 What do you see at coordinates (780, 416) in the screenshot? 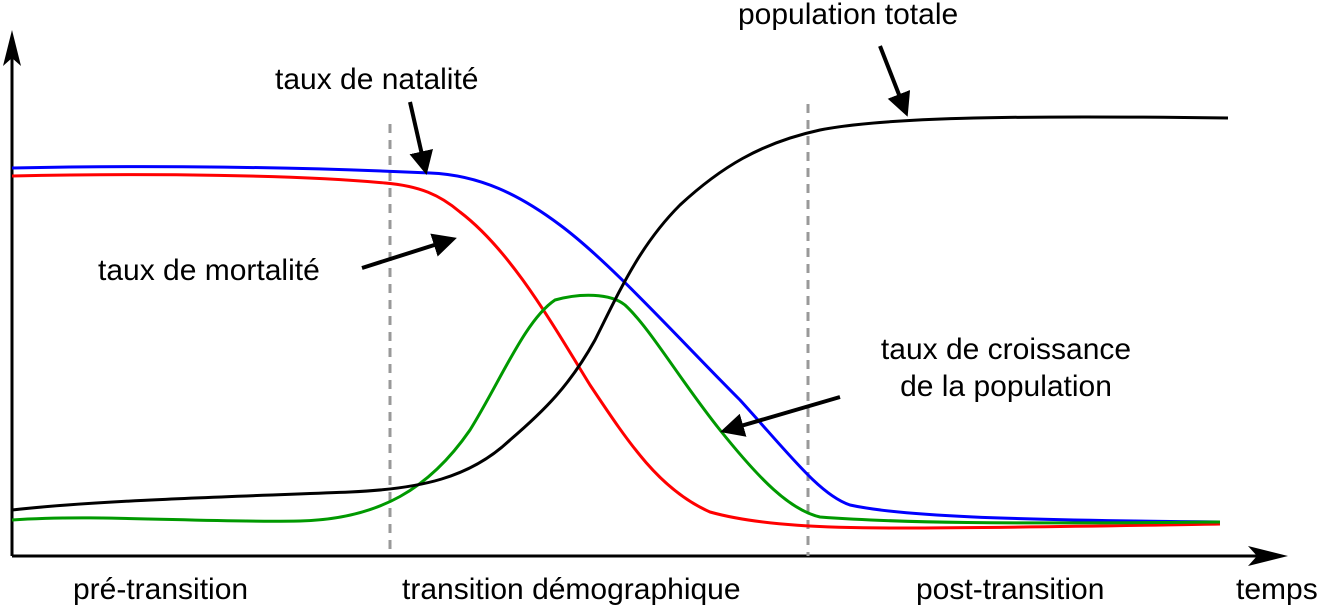
I see `taux-croissance-arrow` at bounding box center [780, 416].